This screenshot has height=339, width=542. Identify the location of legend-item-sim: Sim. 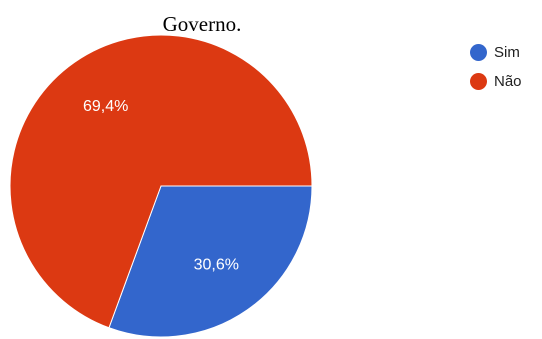
(496, 52).